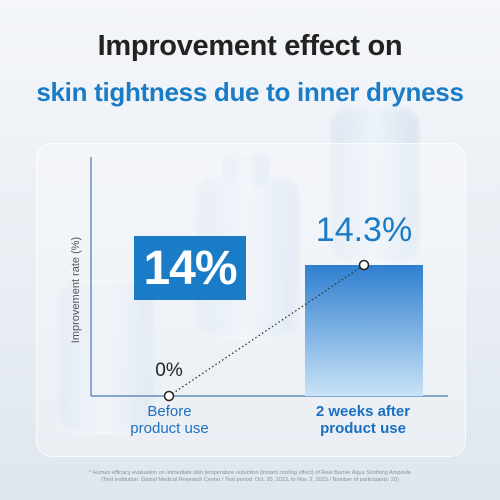  I want to click on difference-callout: 14%, so click(190, 268).